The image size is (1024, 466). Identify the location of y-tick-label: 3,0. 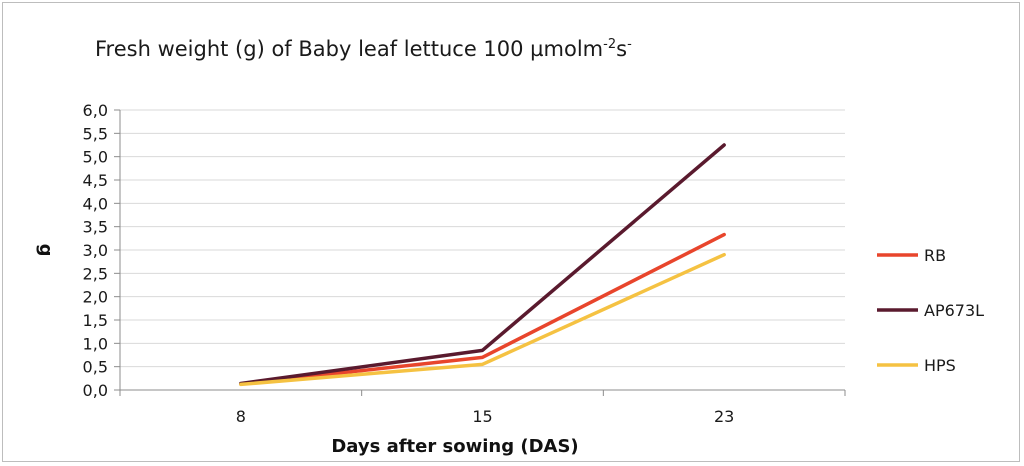
(95, 250).